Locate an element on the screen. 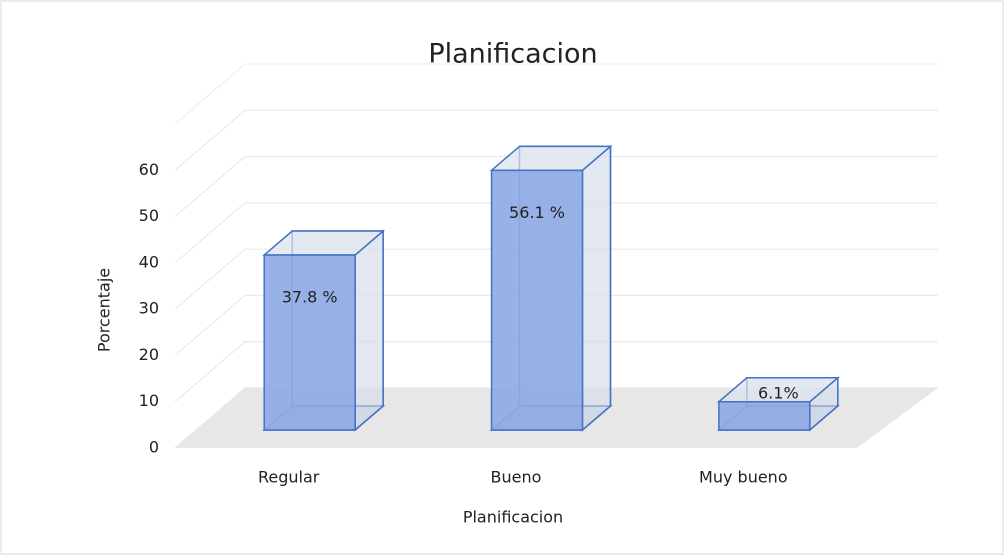 This screenshot has height=556, width=1005. x-tick-label: Regular is located at coordinates (289, 477).